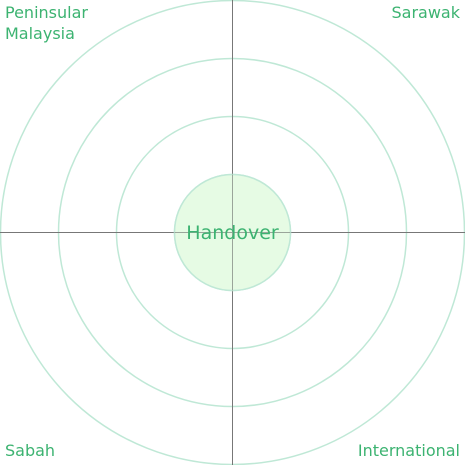  Describe the element at coordinates (408, 450) in the screenshot. I see `quadrant-label-international: International` at that location.